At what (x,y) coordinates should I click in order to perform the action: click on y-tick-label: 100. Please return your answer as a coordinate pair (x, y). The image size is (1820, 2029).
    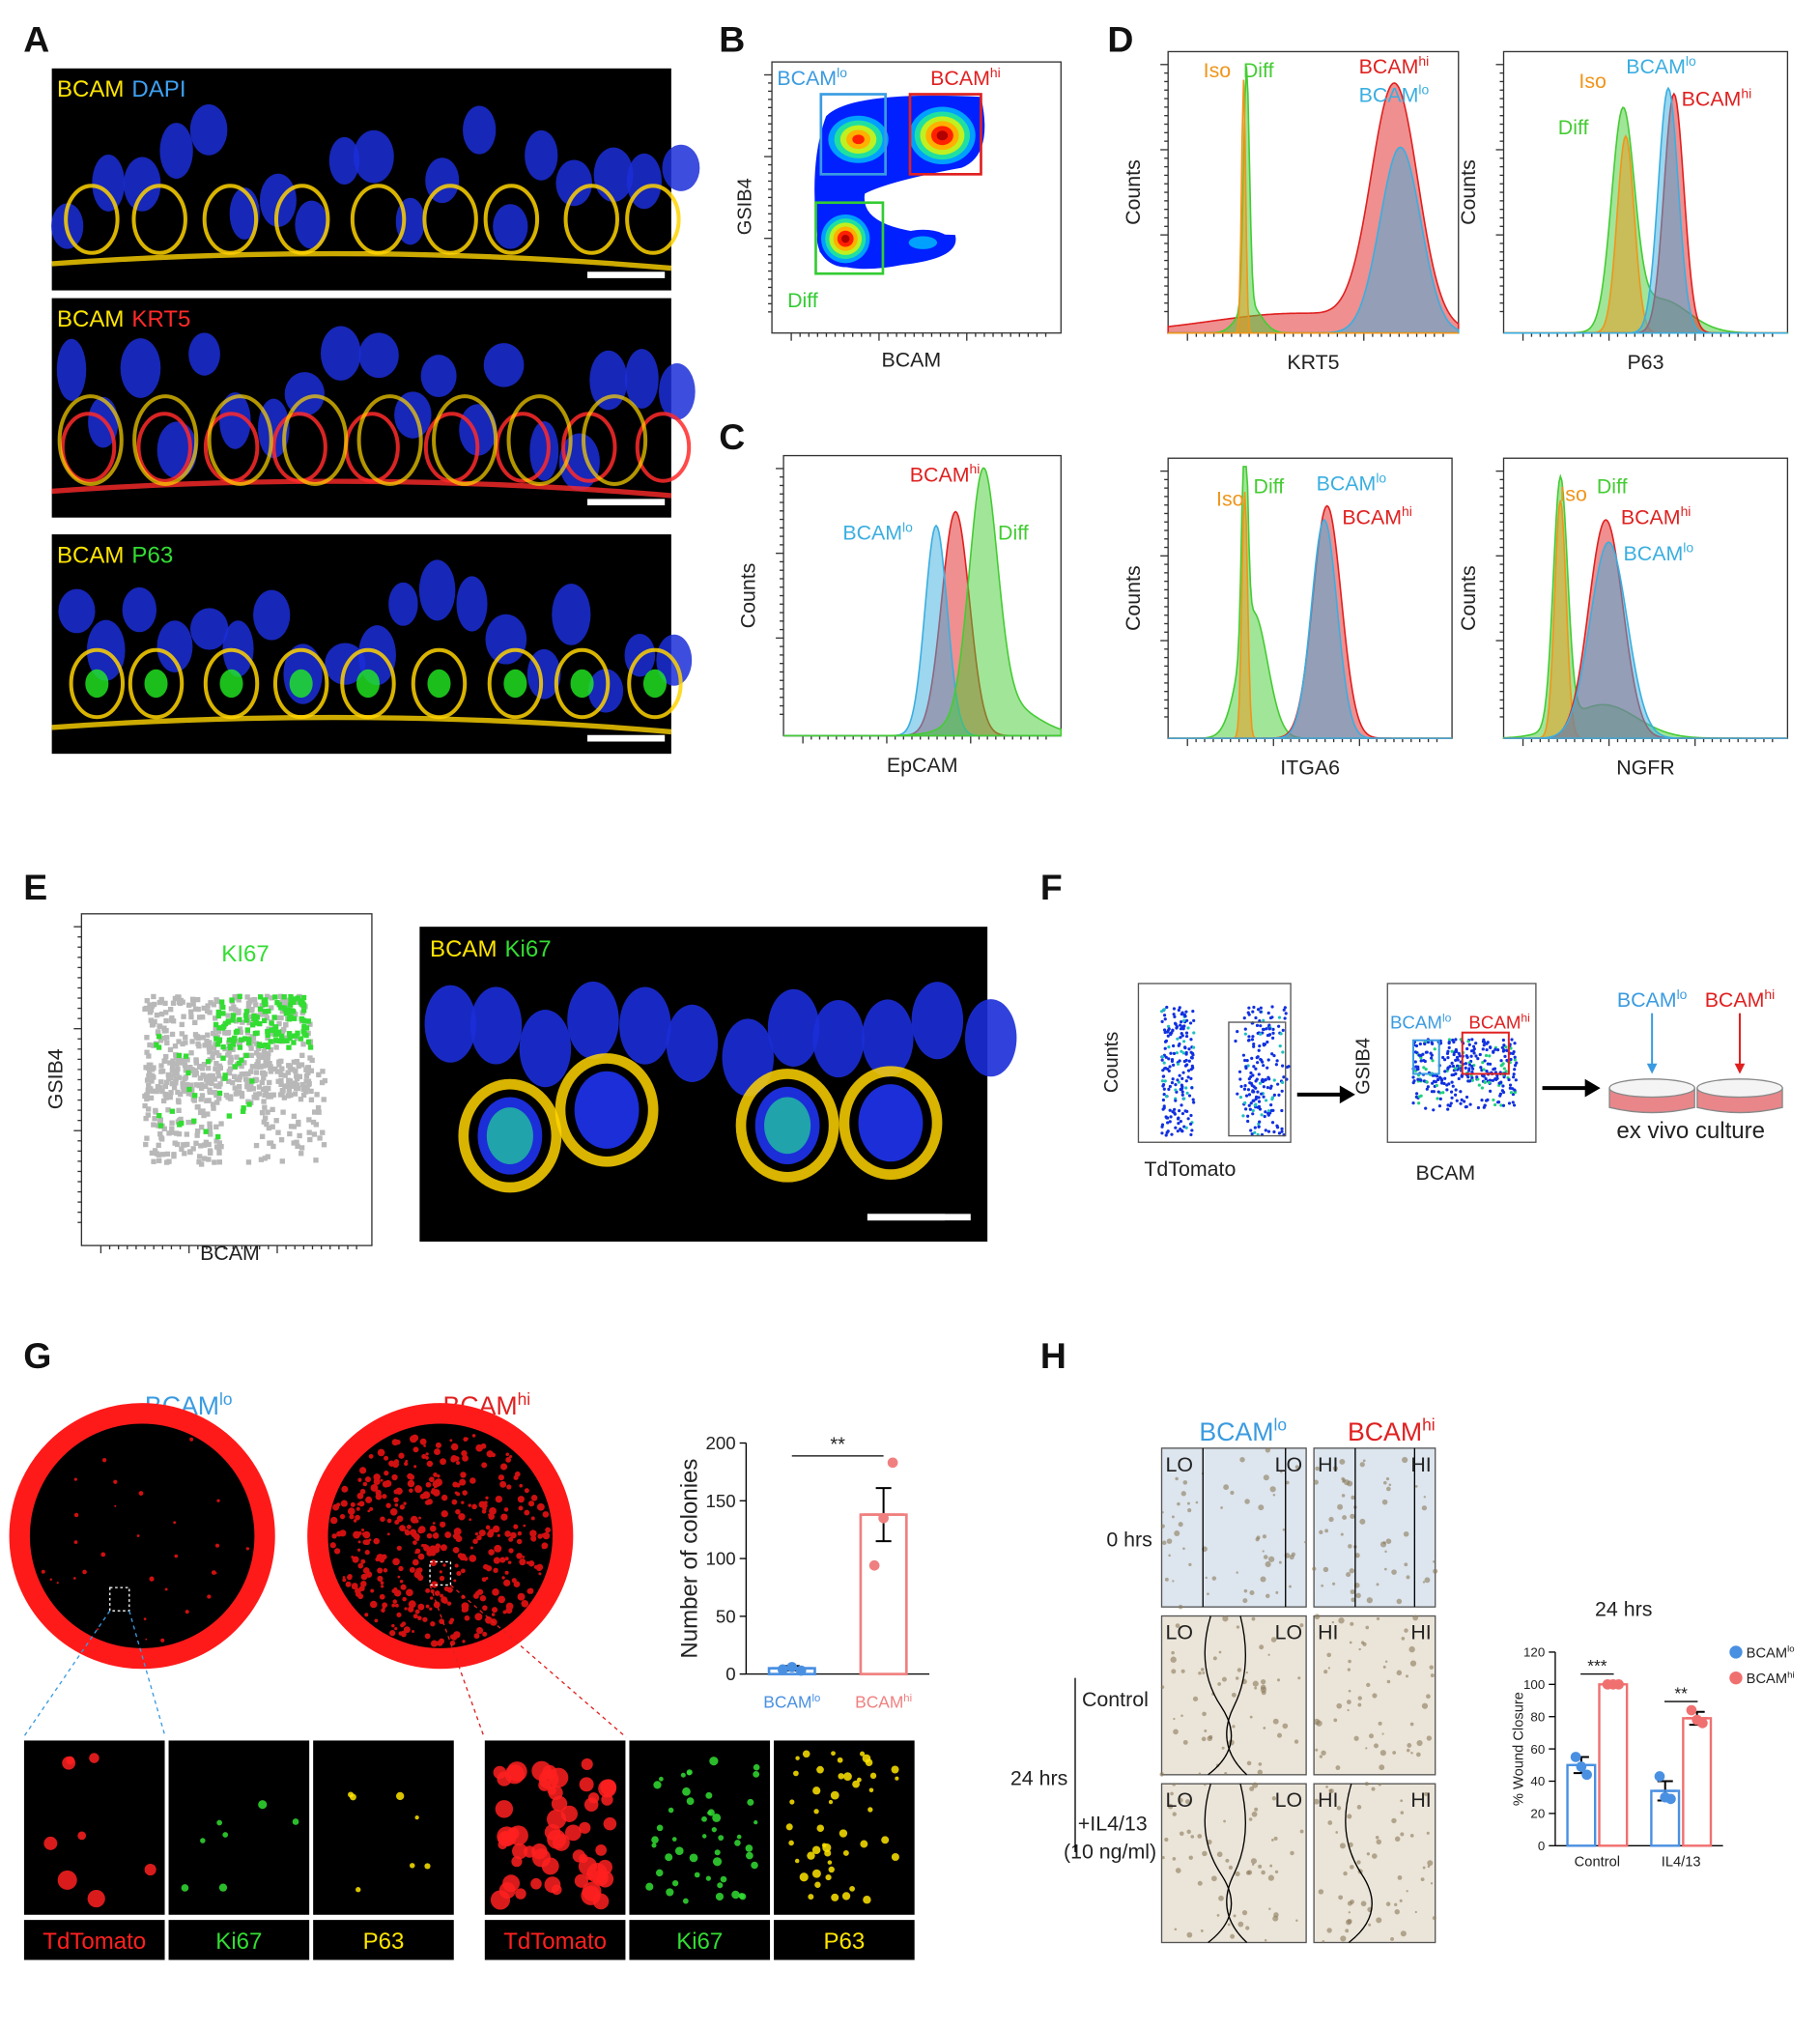
    Looking at the image, I should click on (1534, 1685).